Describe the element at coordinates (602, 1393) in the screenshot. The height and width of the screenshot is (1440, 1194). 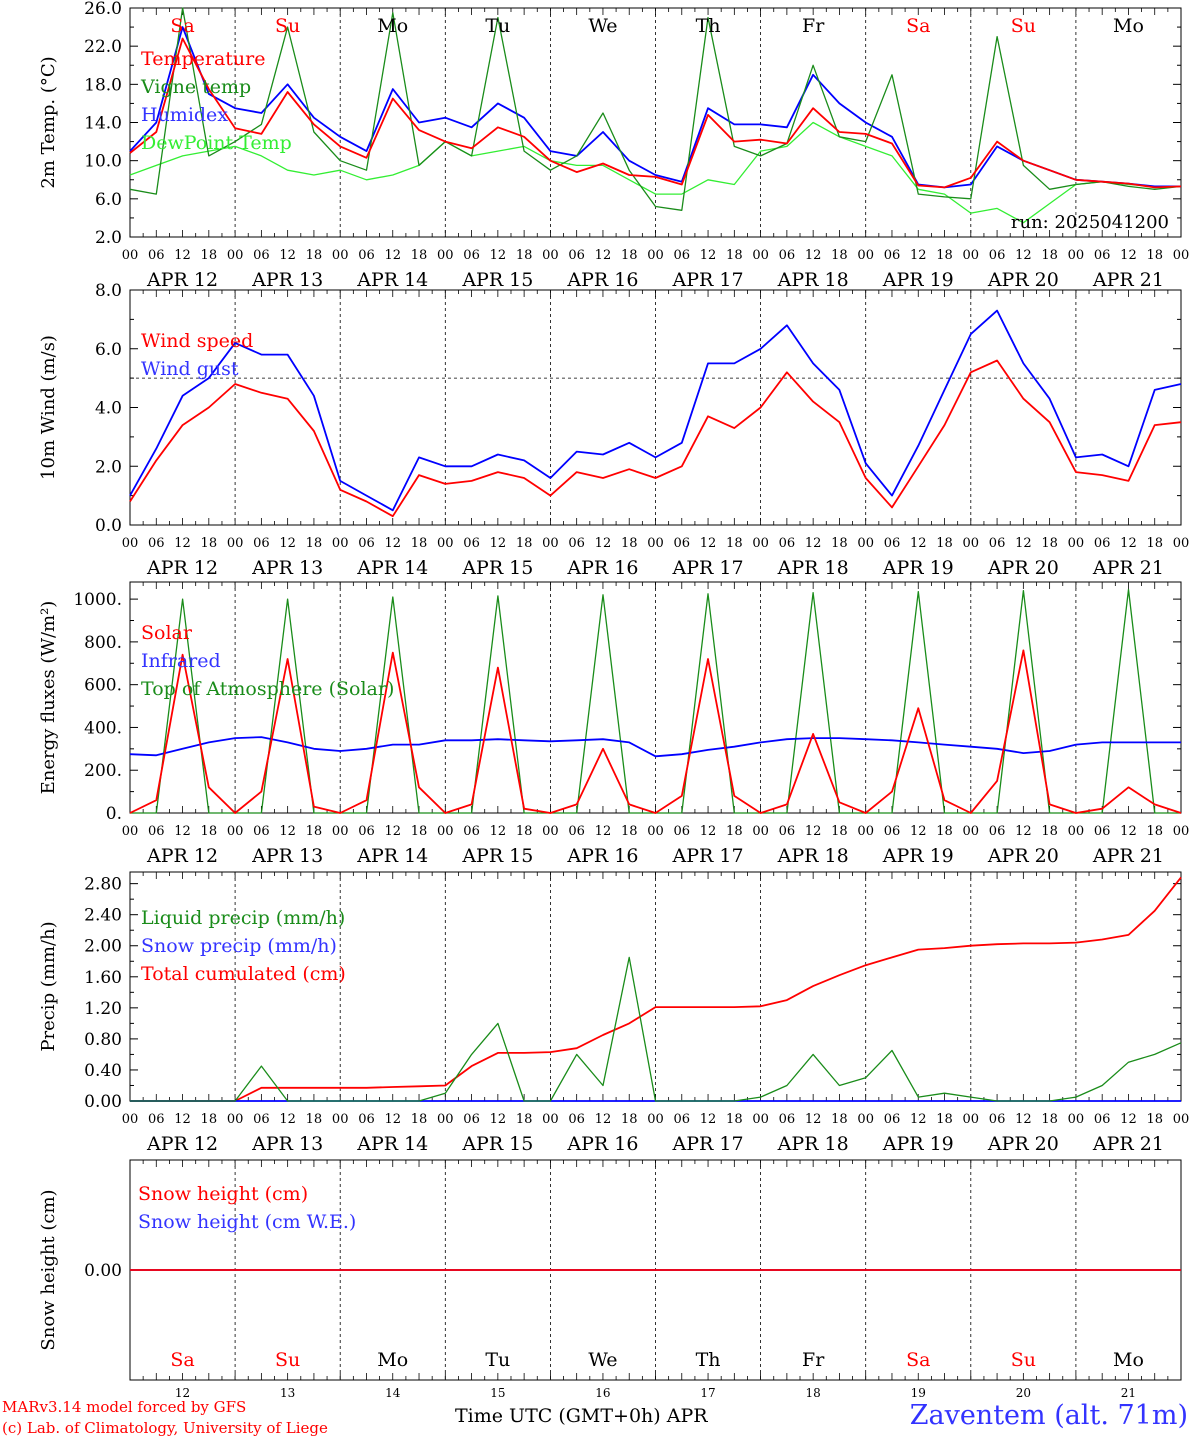
I see `day-number-label: 16` at that location.